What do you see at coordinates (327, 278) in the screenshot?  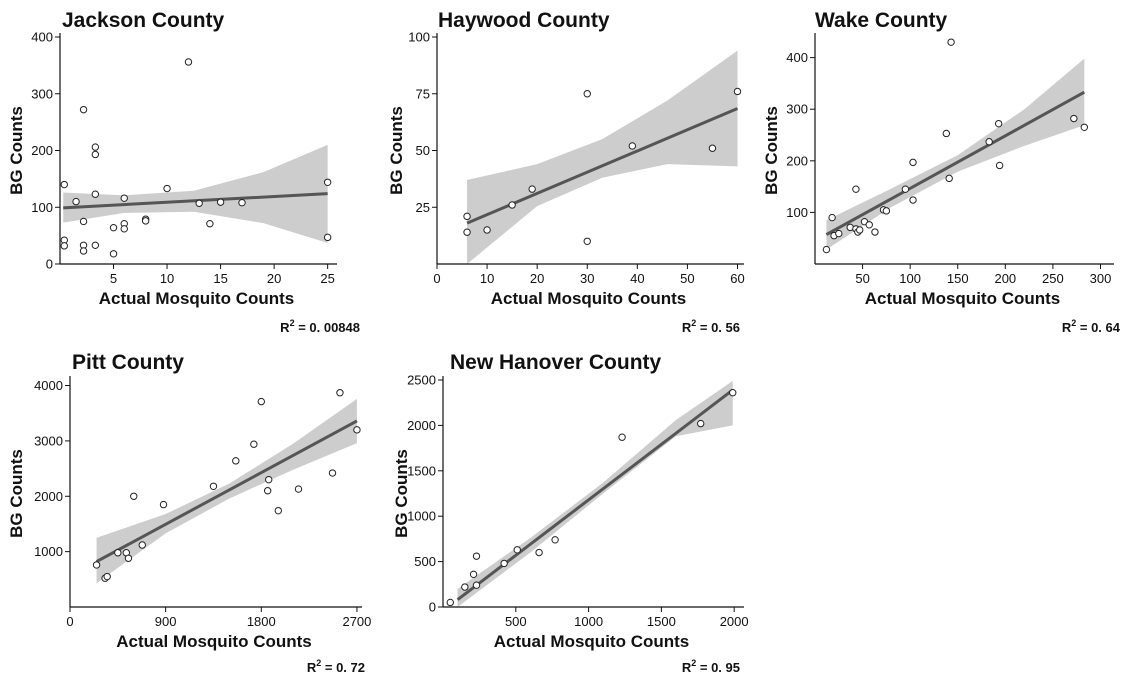 I see `x-tick-label: 25` at bounding box center [327, 278].